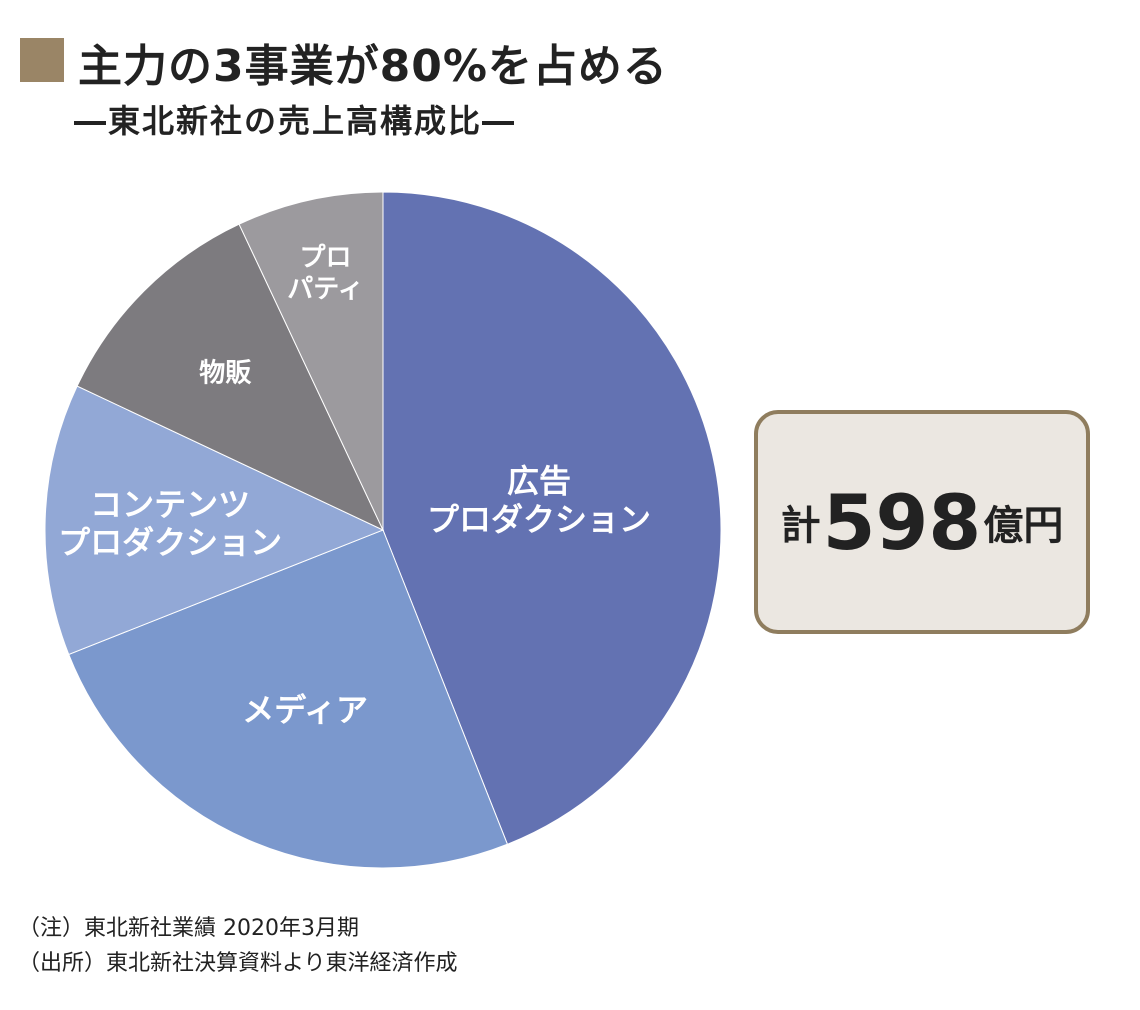  What do you see at coordinates (238, 963) in the screenshot?
I see `source-line: （出所）東北新社決算資料より東洋経済作成` at bounding box center [238, 963].